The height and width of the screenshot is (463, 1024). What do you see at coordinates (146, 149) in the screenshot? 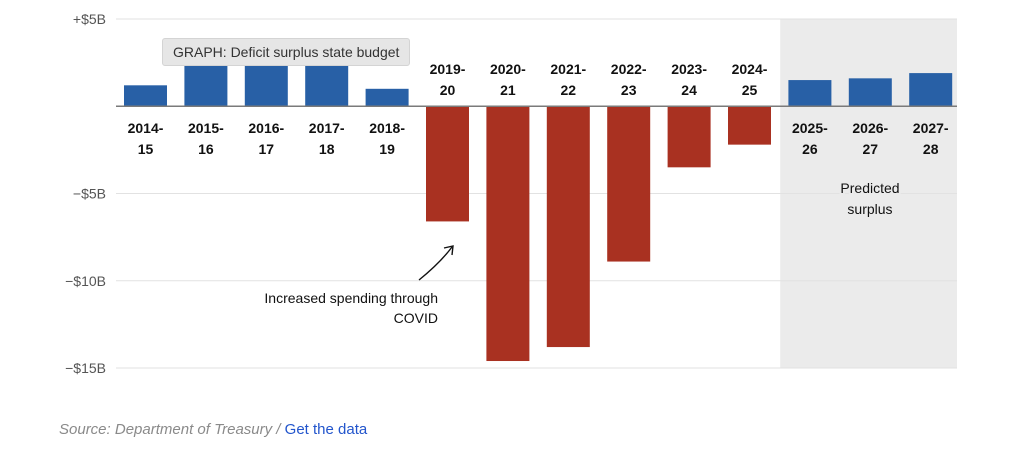
I see `x-tick-label-line2: 15` at bounding box center [146, 149].